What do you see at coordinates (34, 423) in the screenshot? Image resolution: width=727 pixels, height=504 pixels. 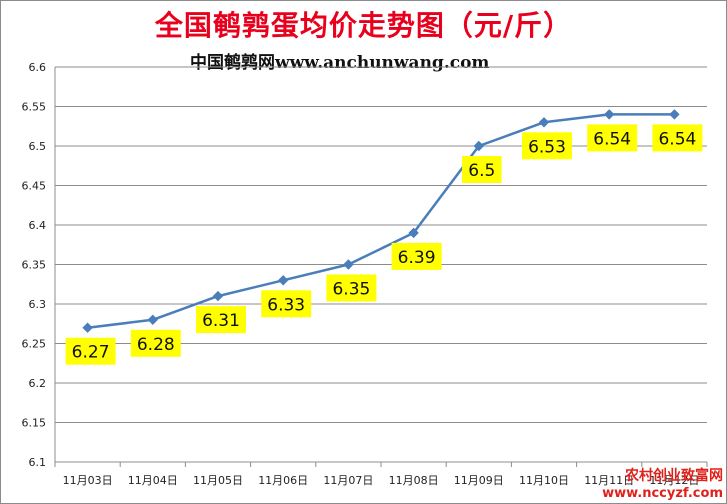 I see `y-tick-label: 6.15` at bounding box center [34, 423].